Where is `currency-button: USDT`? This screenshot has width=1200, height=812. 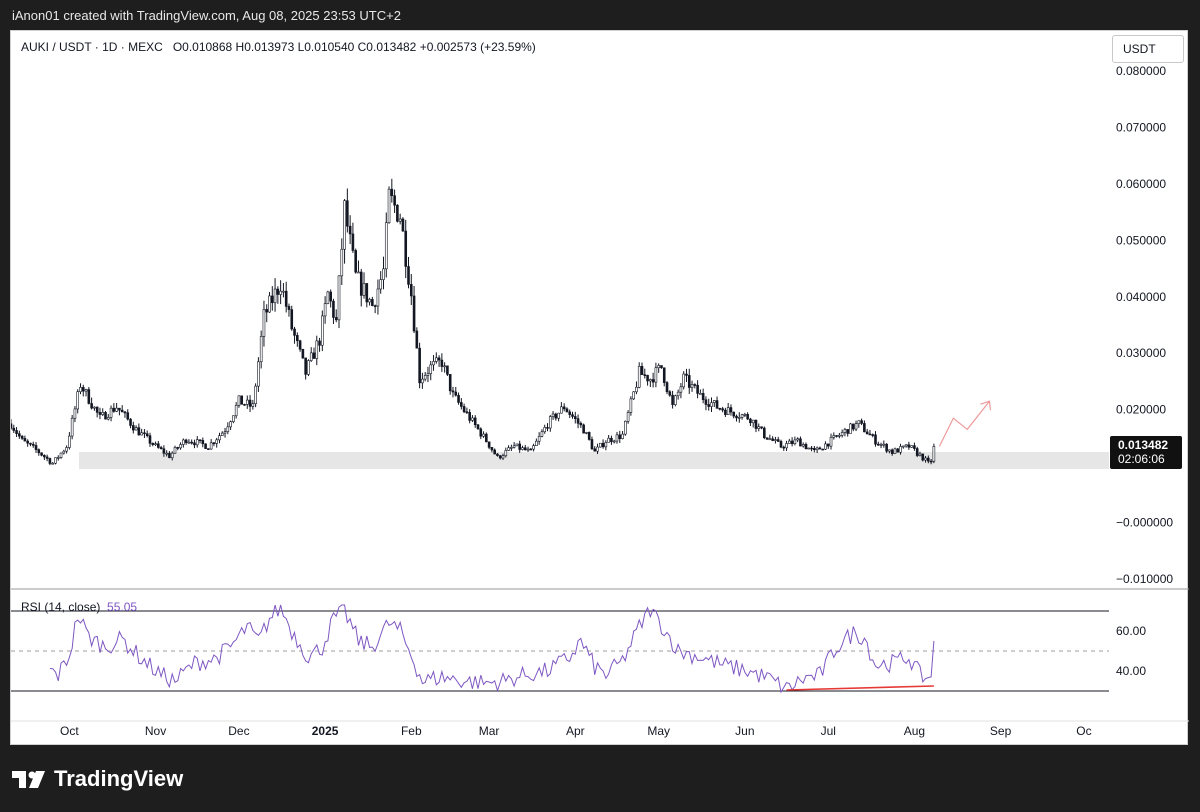 currency-button: USDT is located at coordinates (1148, 49).